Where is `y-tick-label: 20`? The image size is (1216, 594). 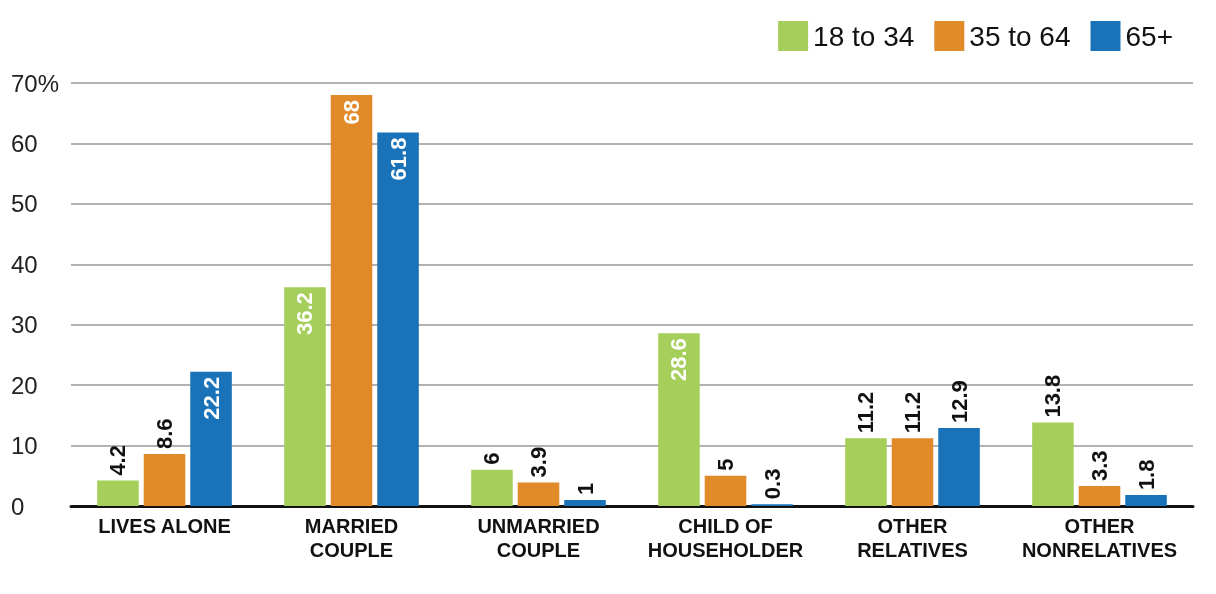
y-tick-label: 20 is located at coordinates (24, 385).